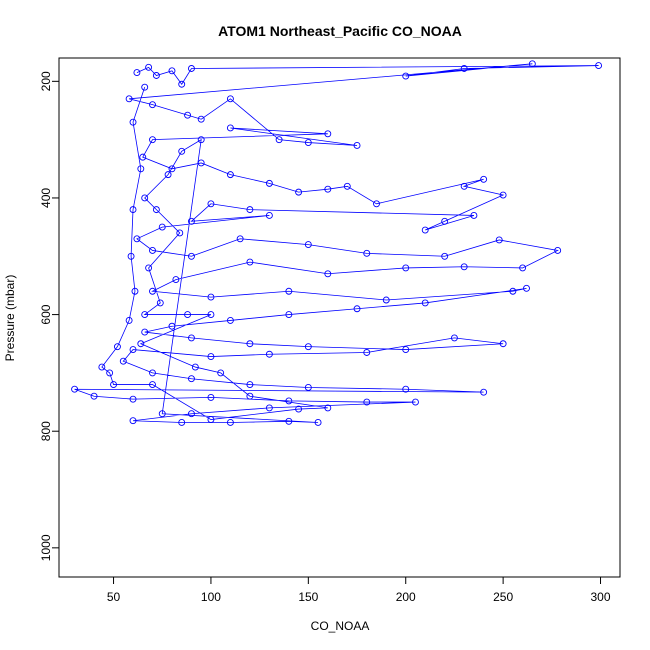 The image size is (650, 650). What do you see at coordinates (503, 597) in the screenshot?
I see `x-tick-label: 250` at bounding box center [503, 597].